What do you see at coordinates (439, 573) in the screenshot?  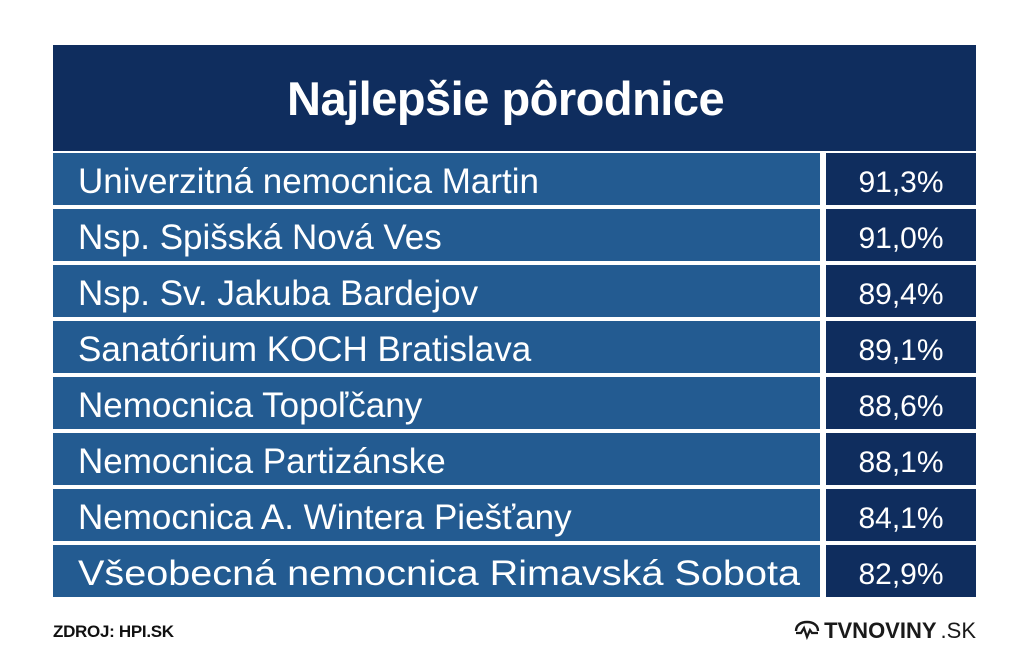 I see `row-label: Všeobecná nemocnica Rimavská Sobota` at bounding box center [439, 573].